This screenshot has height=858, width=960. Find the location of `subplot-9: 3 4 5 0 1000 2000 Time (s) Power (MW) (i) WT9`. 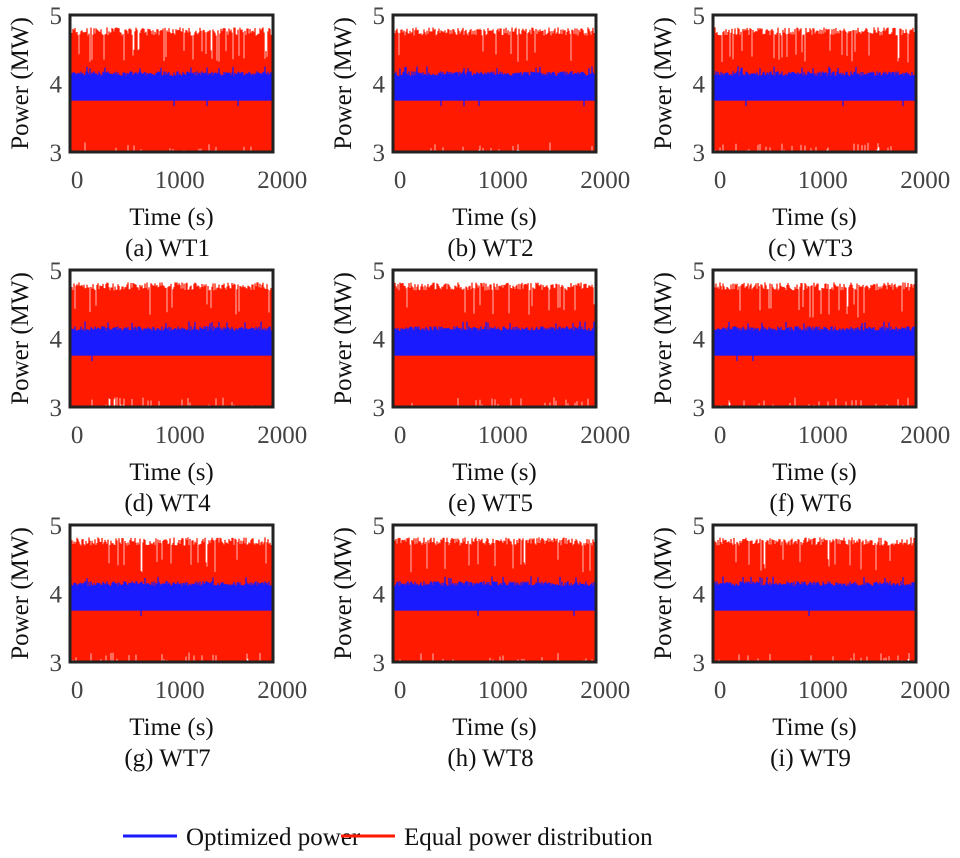

subplot-9: 3 4 5 0 1000 2000 Time (s) Power (MW) (i) WT9 is located at coordinates (800, 642).